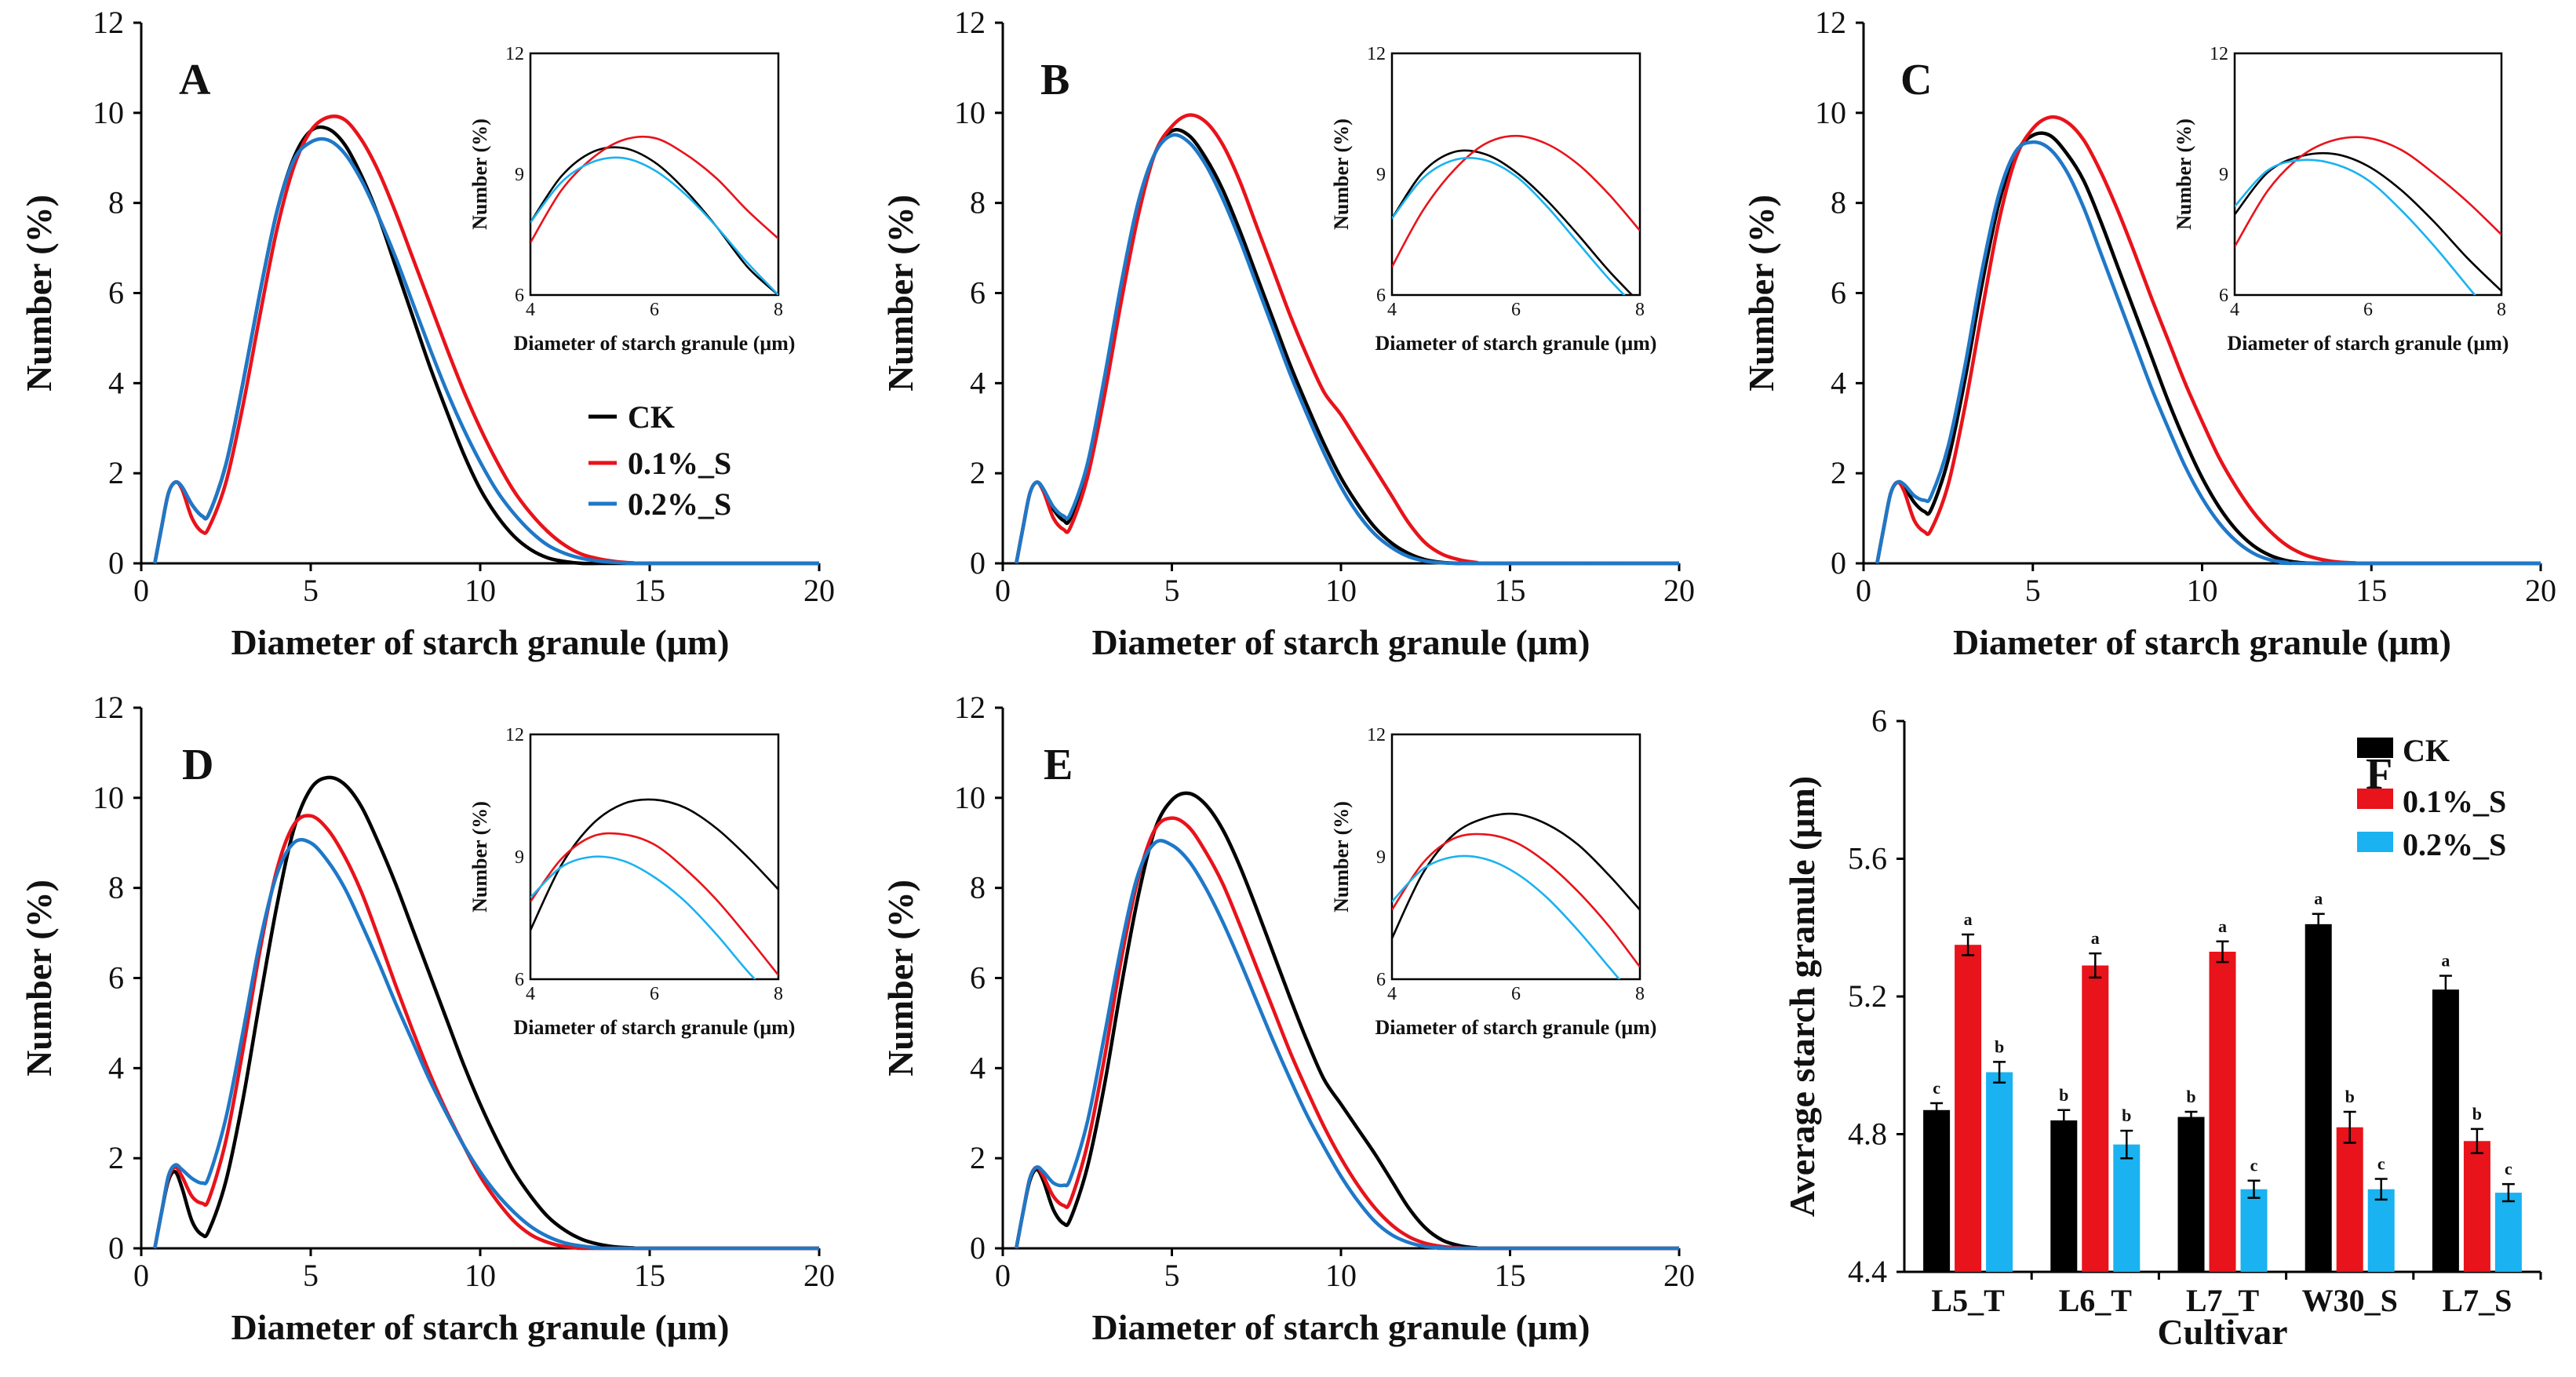 The width and height of the screenshot is (2576, 1377). I want to click on y-tick-label: 12, so click(970, 707).